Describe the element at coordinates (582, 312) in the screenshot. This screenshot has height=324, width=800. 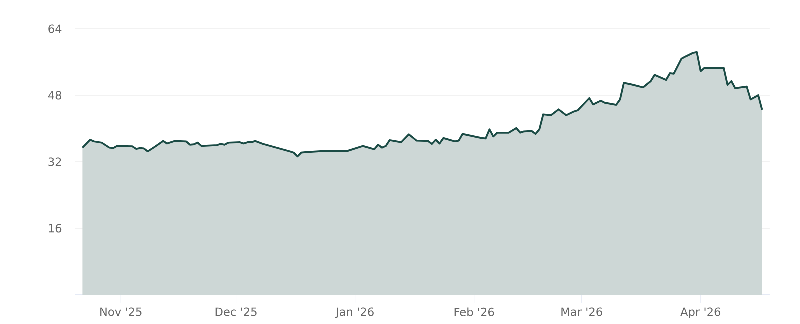
I see `x-tick-label: Mar '26` at that location.